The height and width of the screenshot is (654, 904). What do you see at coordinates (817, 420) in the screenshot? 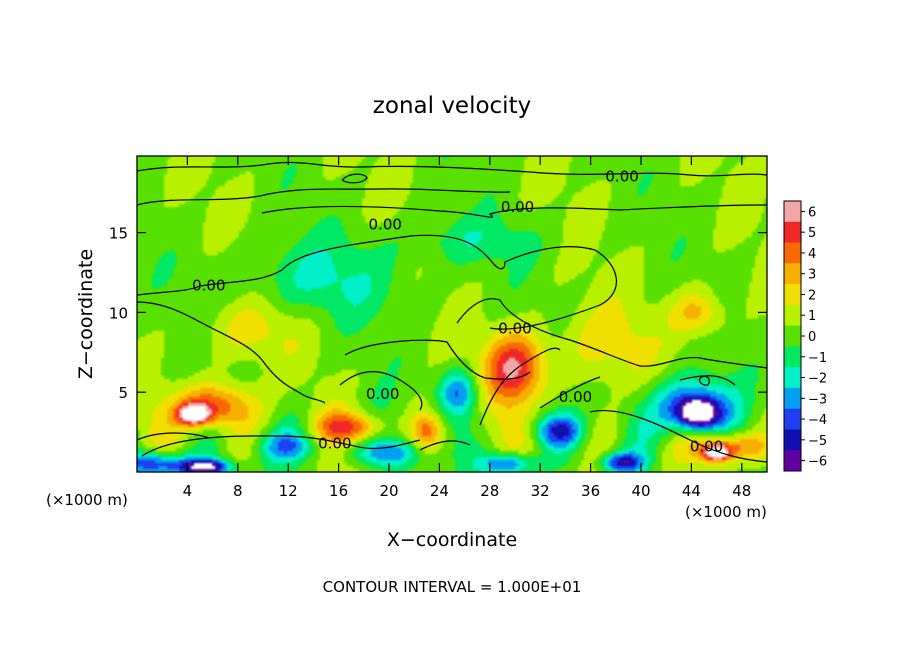
I see `colorbar-tick-label: −4` at bounding box center [817, 420].